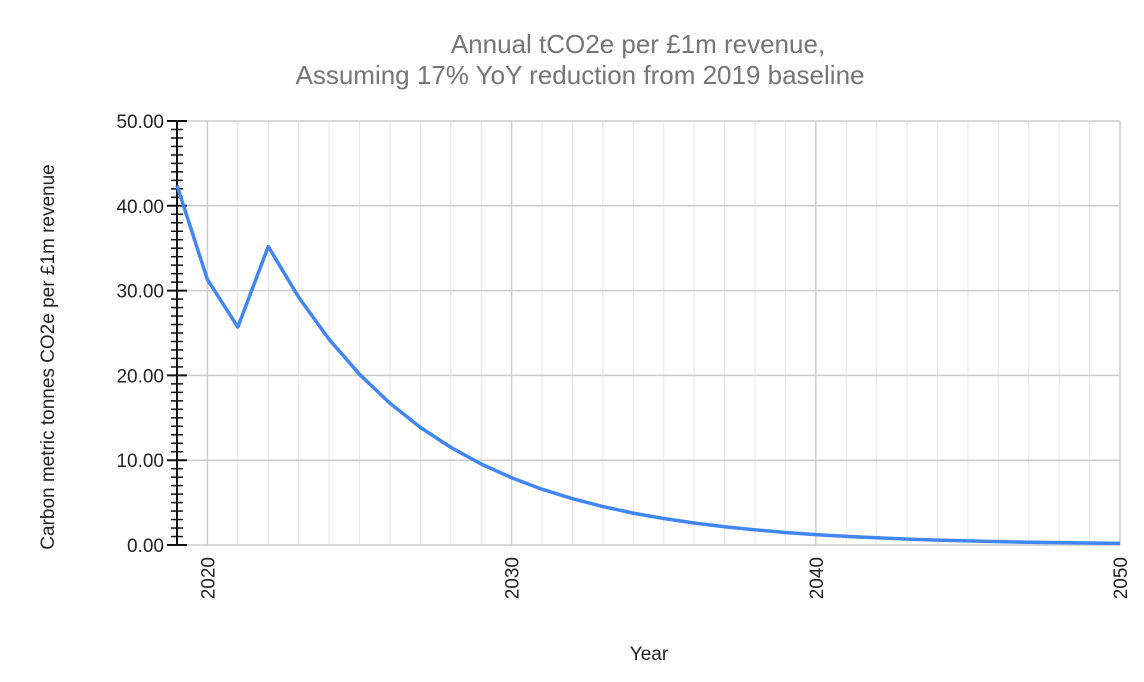 The image size is (1144, 682). I want to click on y-tick-label: 20.00, so click(140, 376).